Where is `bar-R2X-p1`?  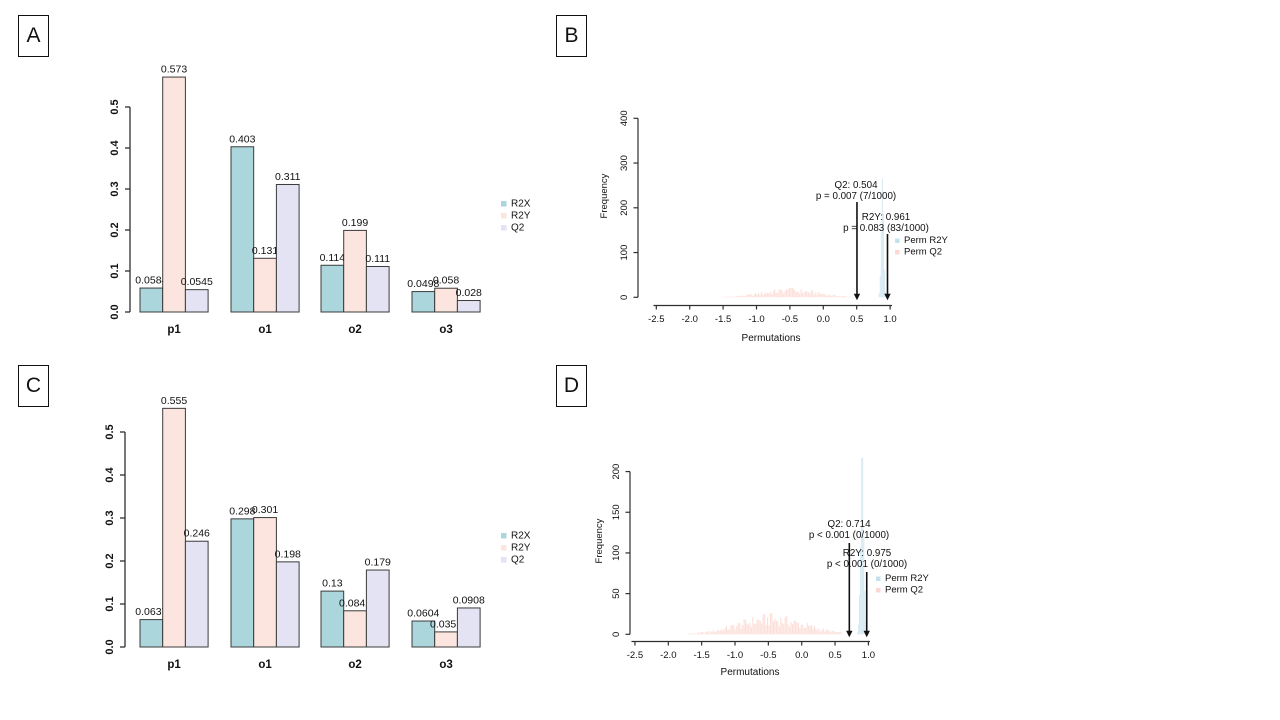 bar-R2X-p1 is located at coordinates (151, 300).